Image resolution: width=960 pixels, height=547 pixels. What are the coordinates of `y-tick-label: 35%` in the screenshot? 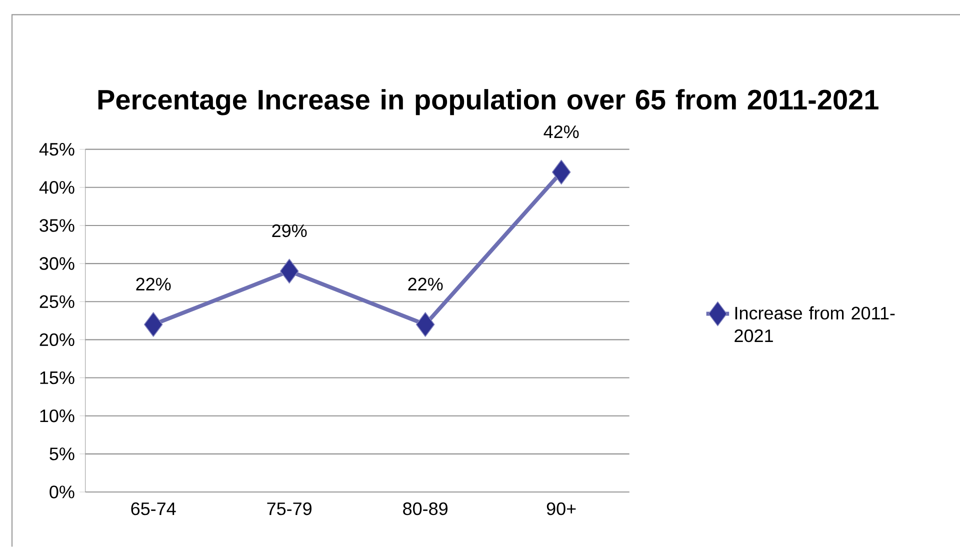 It's located at (57, 225).